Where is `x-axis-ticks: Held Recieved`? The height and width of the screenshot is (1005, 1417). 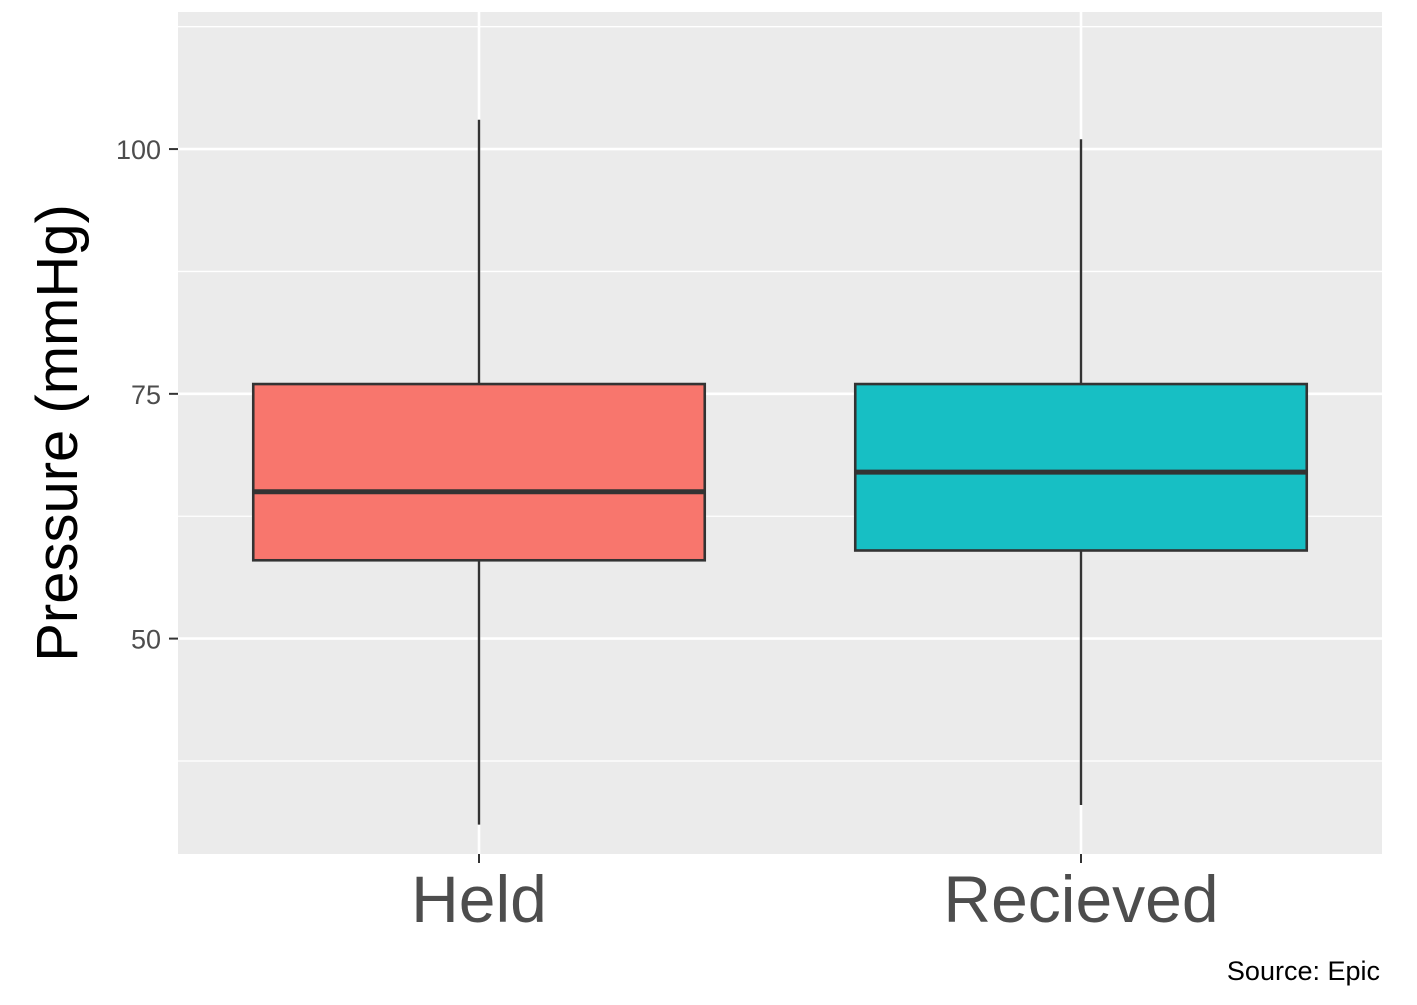 x-axis-ticks: Held Recieved is located at coordinates (815, 895).